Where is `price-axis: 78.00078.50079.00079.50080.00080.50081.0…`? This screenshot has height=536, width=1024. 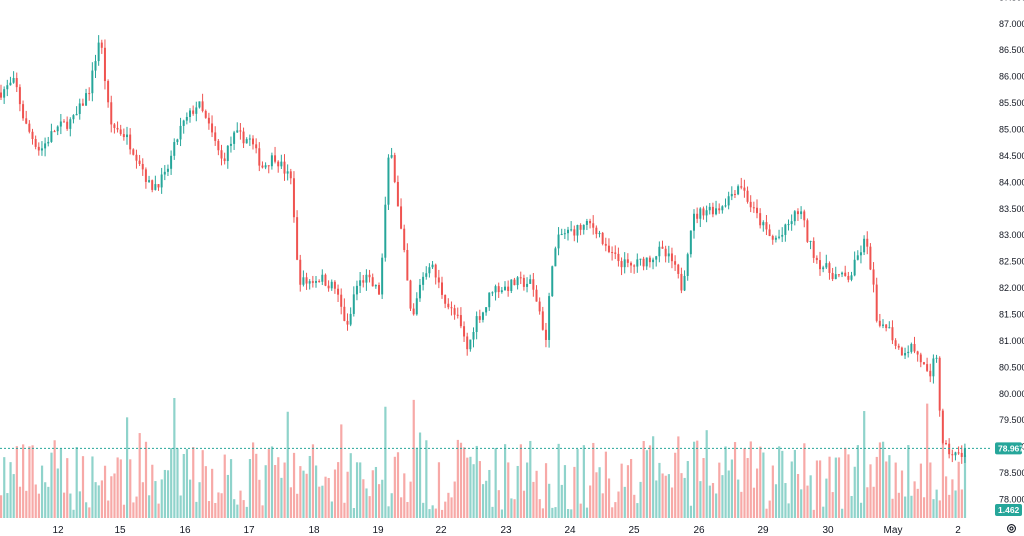 price-axis: 78.00078.50079.00079.50080.00080.50081.0… is located at coordinates (1011, 252).